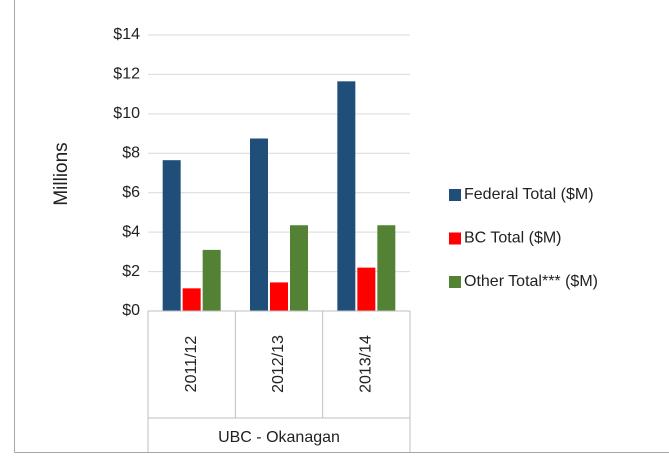 Image resolution: width=669 pixels, height=464 pixels. What do you see at coordinates (531, 281) in the screenshot?
I see `legend-label: Other Total*** ($M)` at bounding box center [531, 281].